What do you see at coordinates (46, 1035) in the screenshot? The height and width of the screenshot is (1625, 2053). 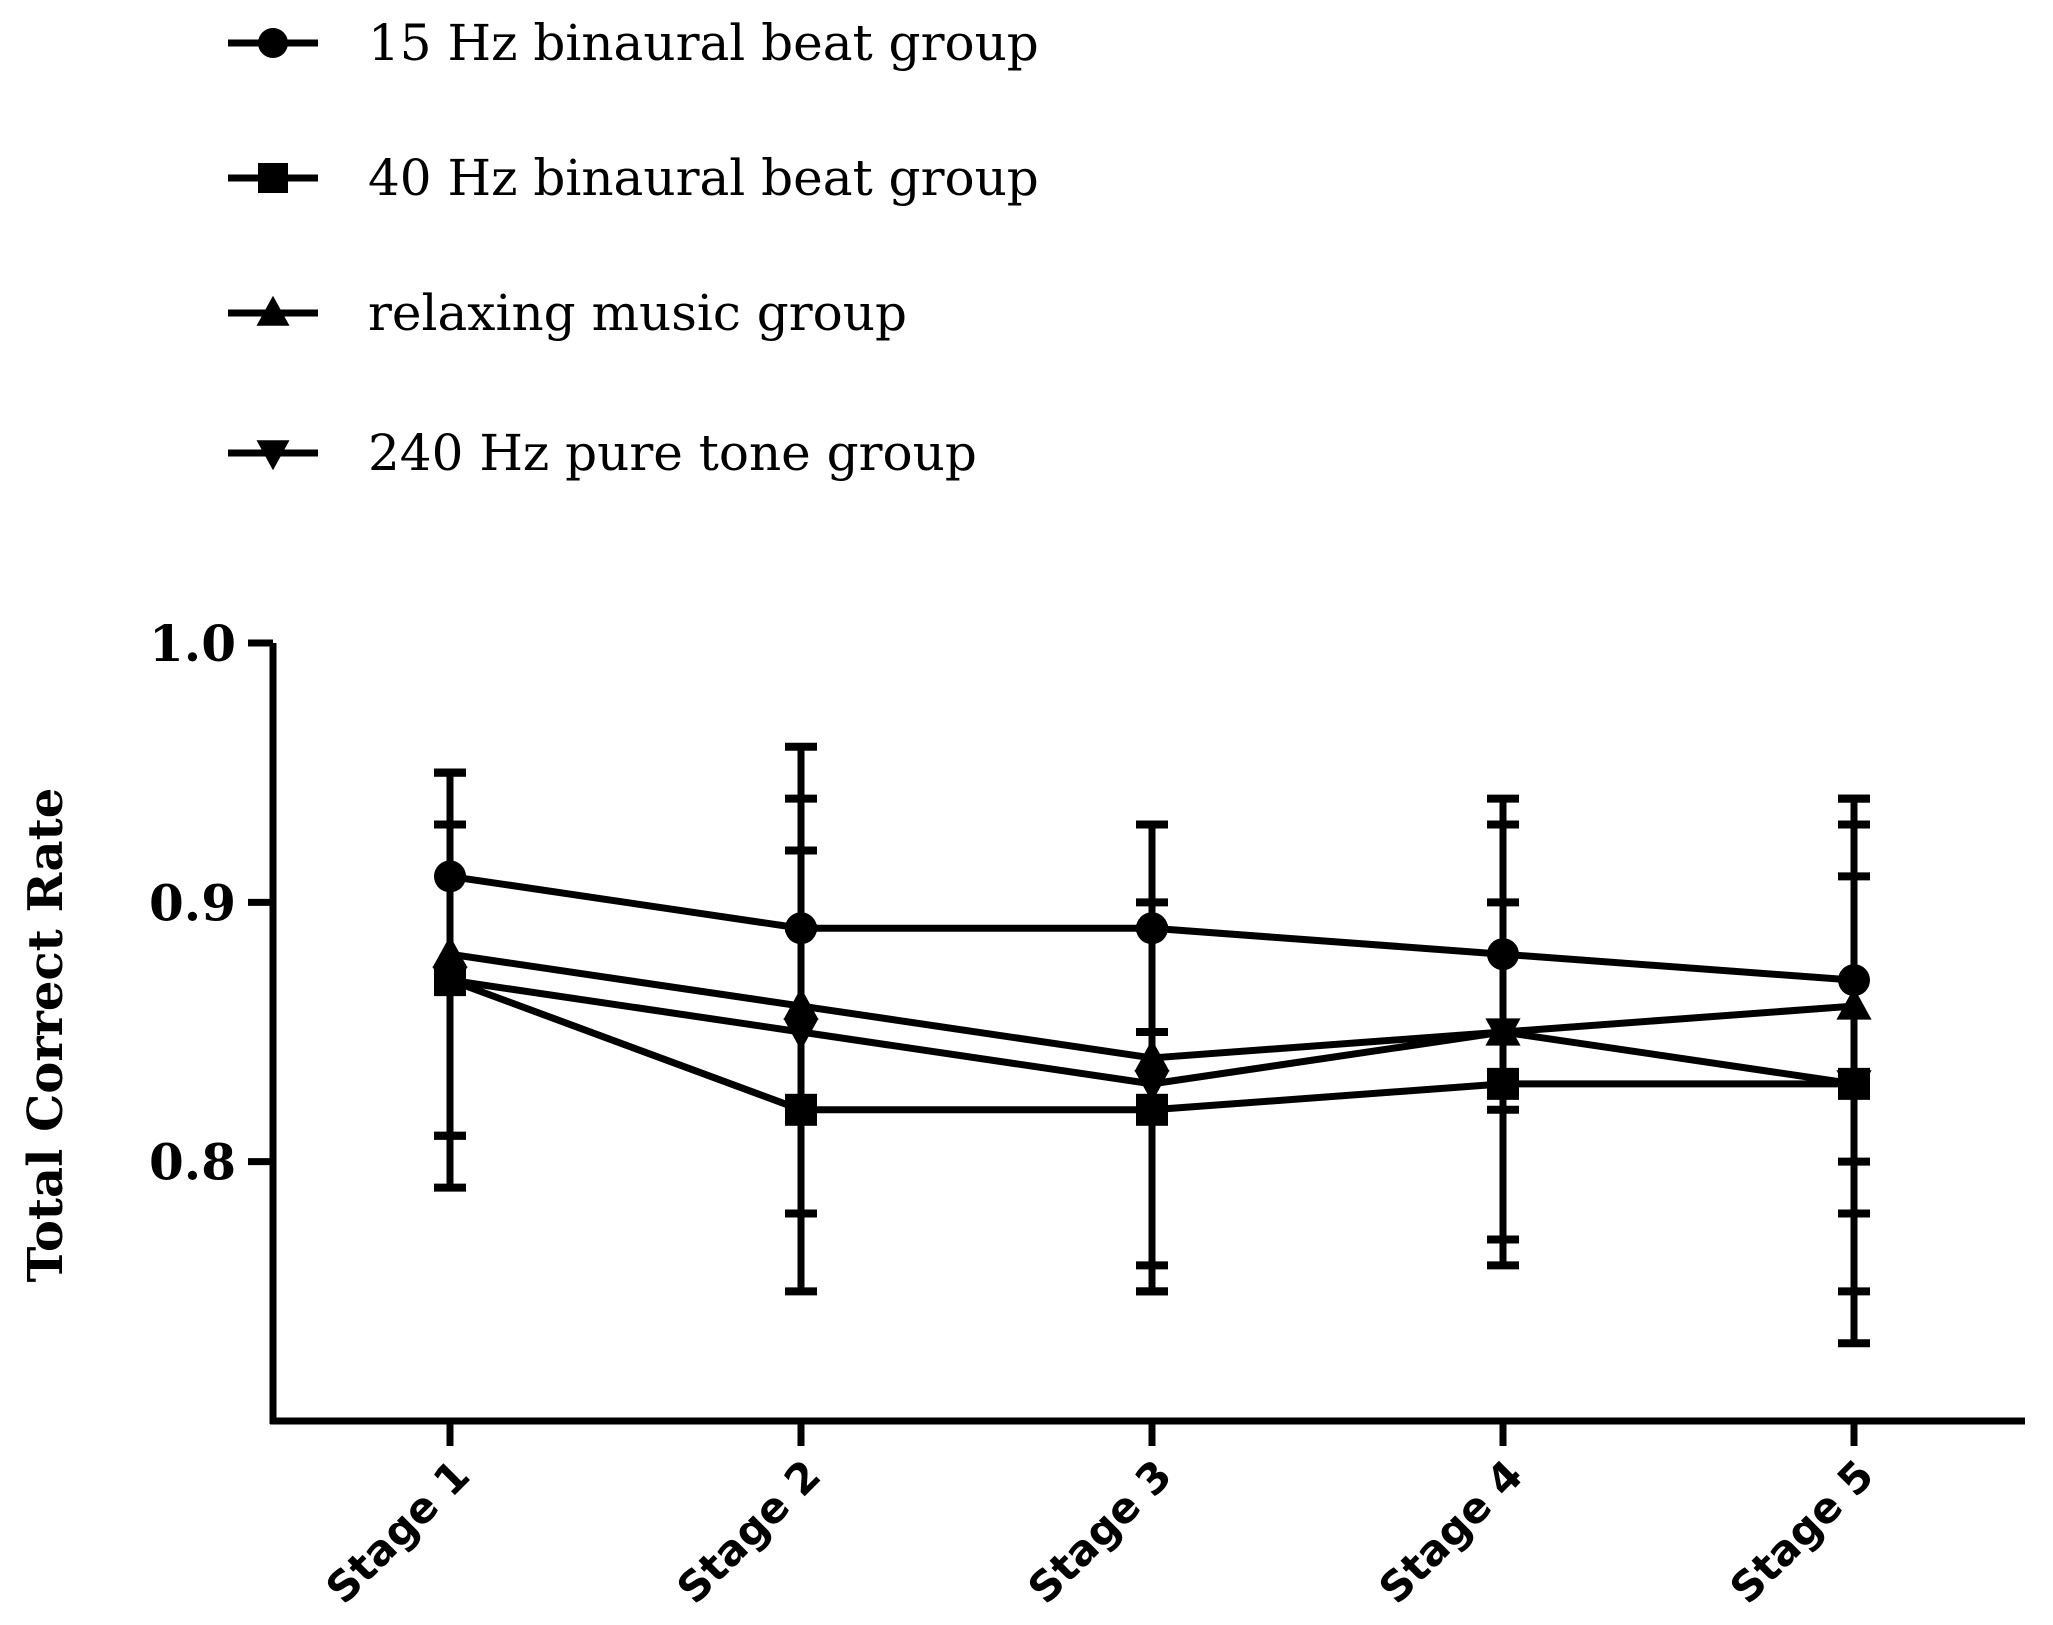 I see `y-axis-label: Total Correct Rate` at bounding box center [46, 1035].